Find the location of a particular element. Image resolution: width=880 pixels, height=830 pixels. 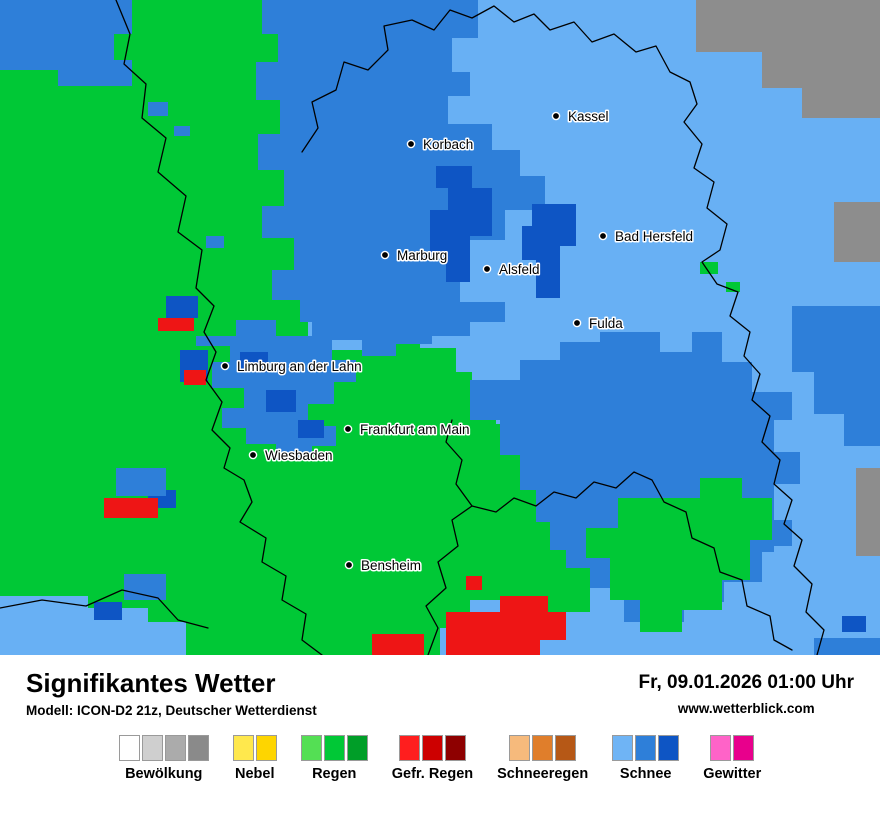

legend-group-schneeregen: Schneeregen is located at coordinates (543, 758).